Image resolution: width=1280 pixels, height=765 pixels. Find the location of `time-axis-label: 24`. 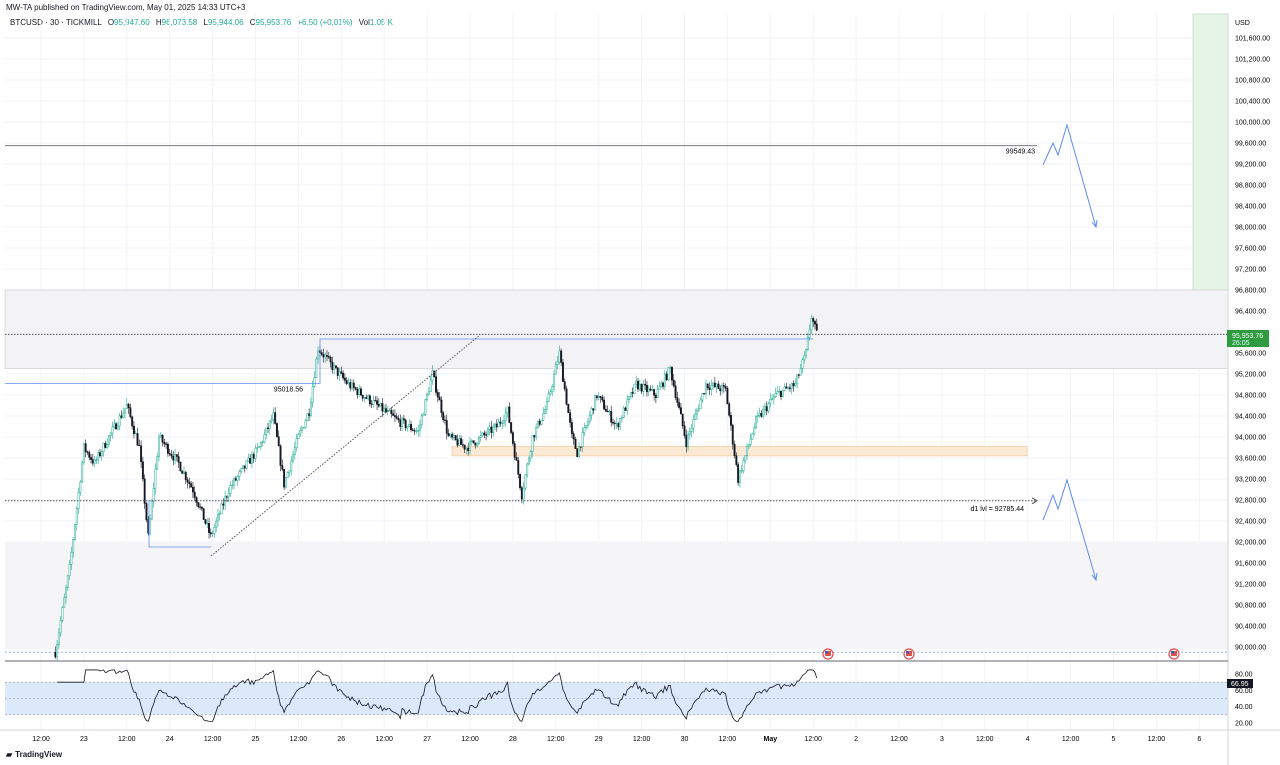

time-axis-label: 24 is located at coordinates (170, 739).